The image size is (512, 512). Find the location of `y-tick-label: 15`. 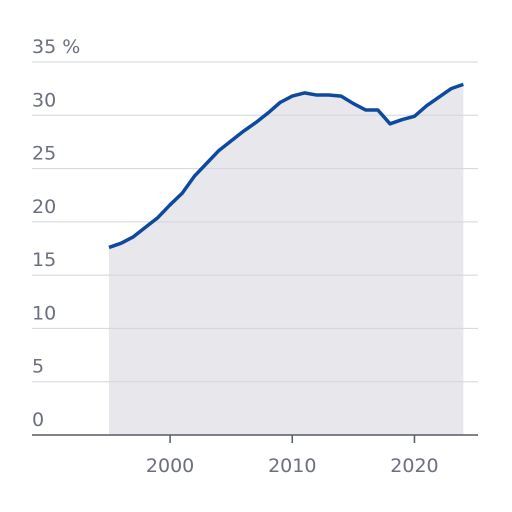

y-tick-label: 15 is located at coordinates (44, 260).